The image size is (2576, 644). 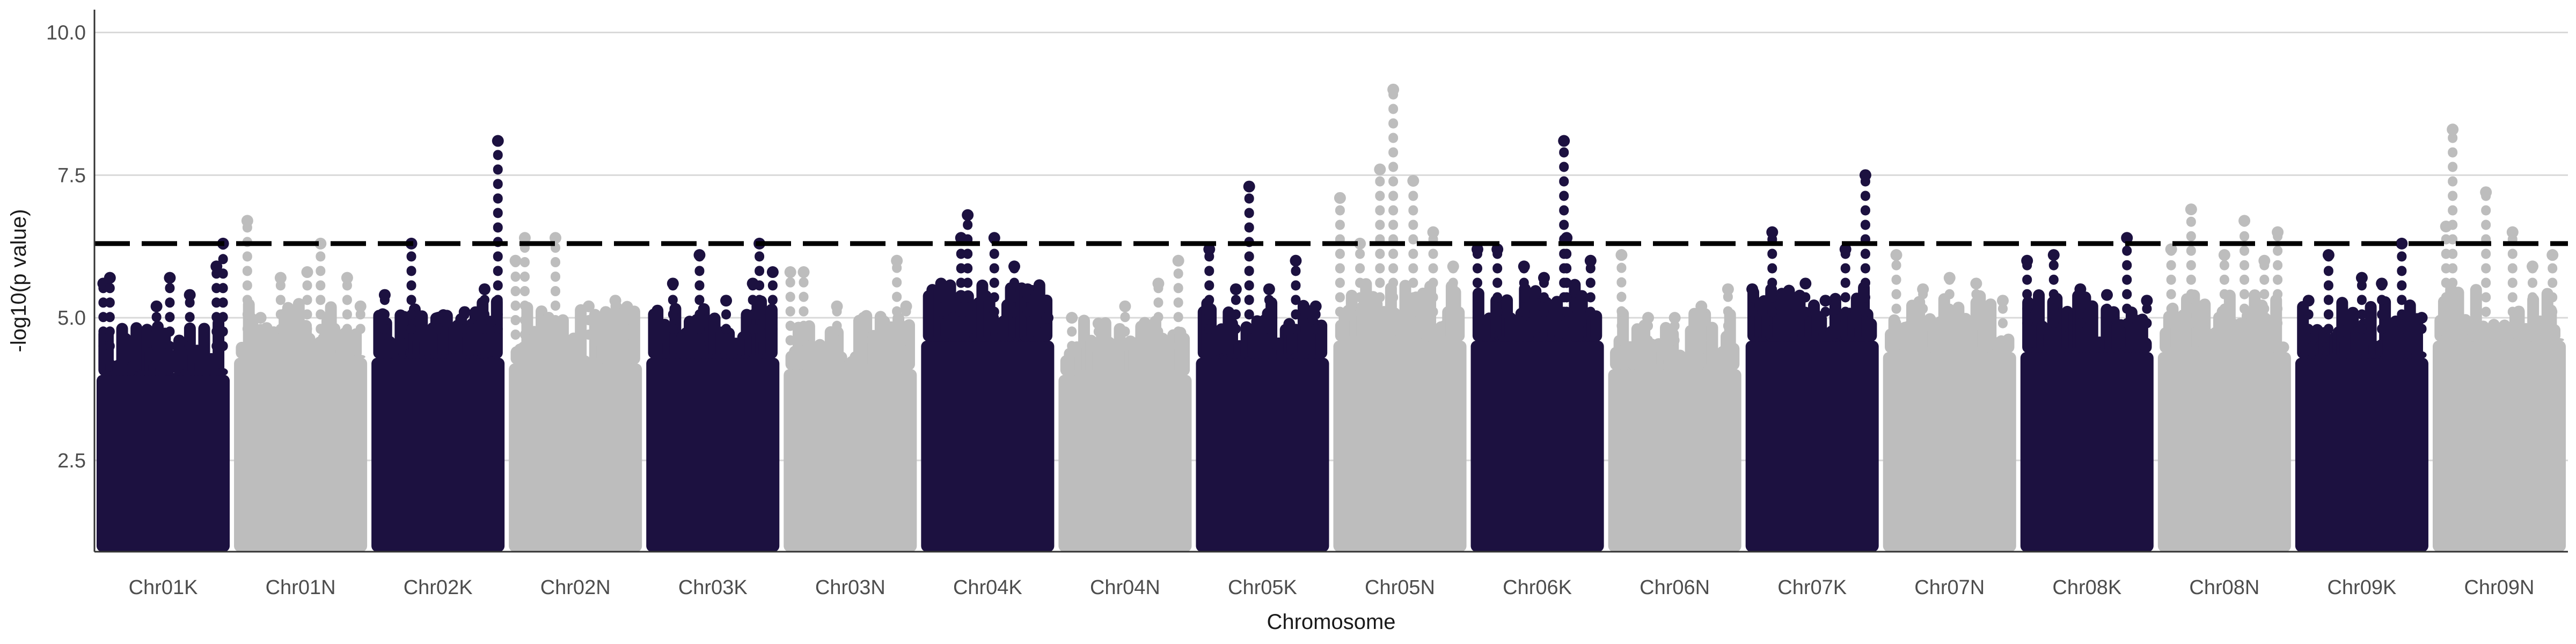 I want to click on chromosome-group-chr04k, so click(x=988, y=380).